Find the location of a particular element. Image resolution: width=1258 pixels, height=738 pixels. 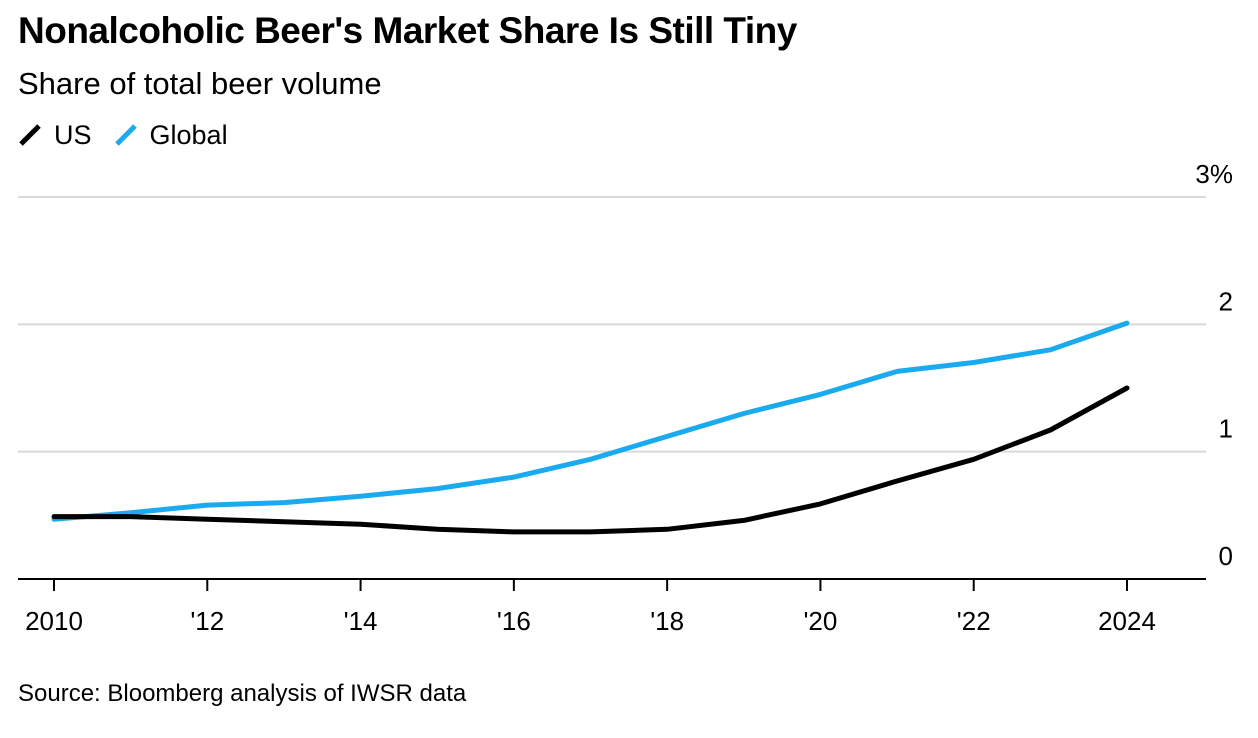

x-tick-label-4: '18 is located at coordinates (667, 621).